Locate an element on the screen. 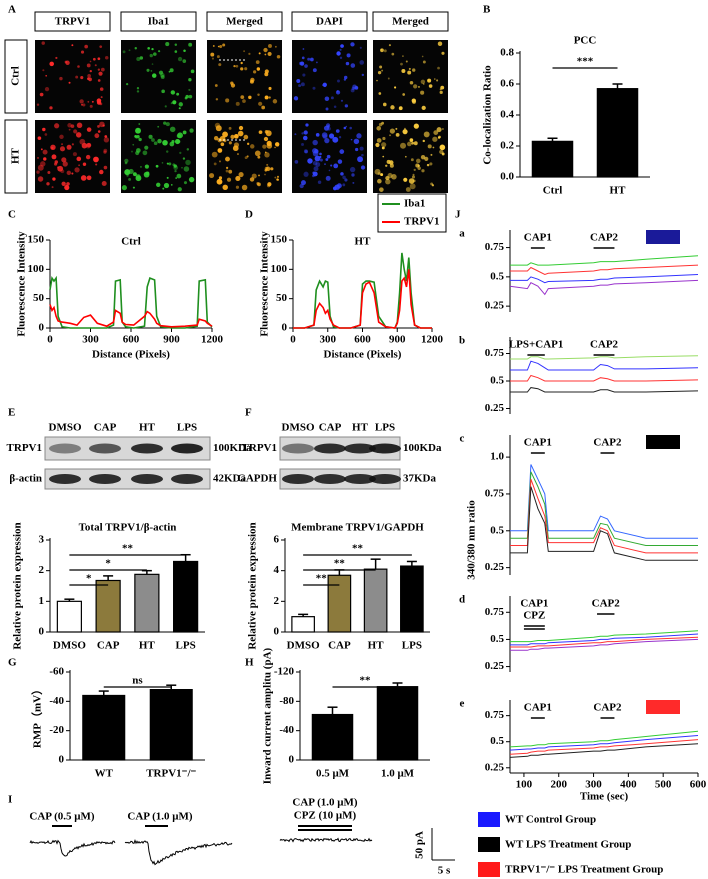 The image size is (708, 879). legend-swatch is located at coordinates (489, 869).